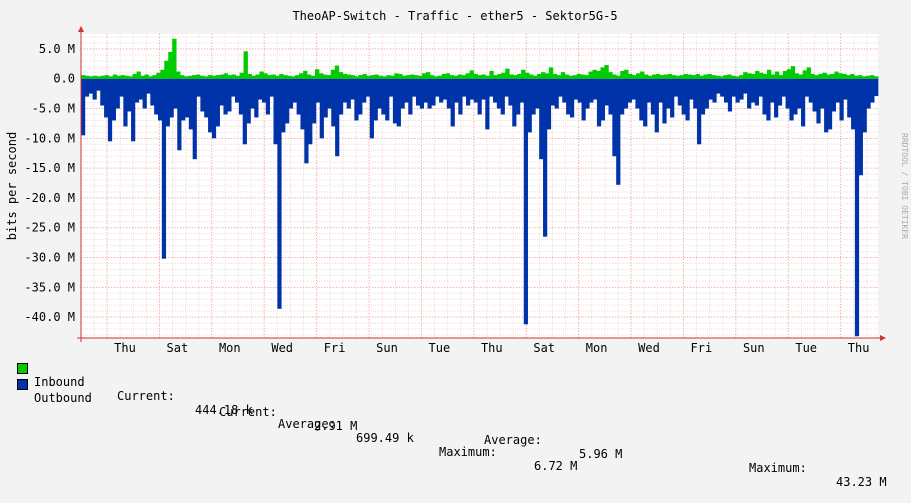  Describe the element at coordinates (649, 348) in the screenshot. I see `x-tick-label: Wed` at that location.